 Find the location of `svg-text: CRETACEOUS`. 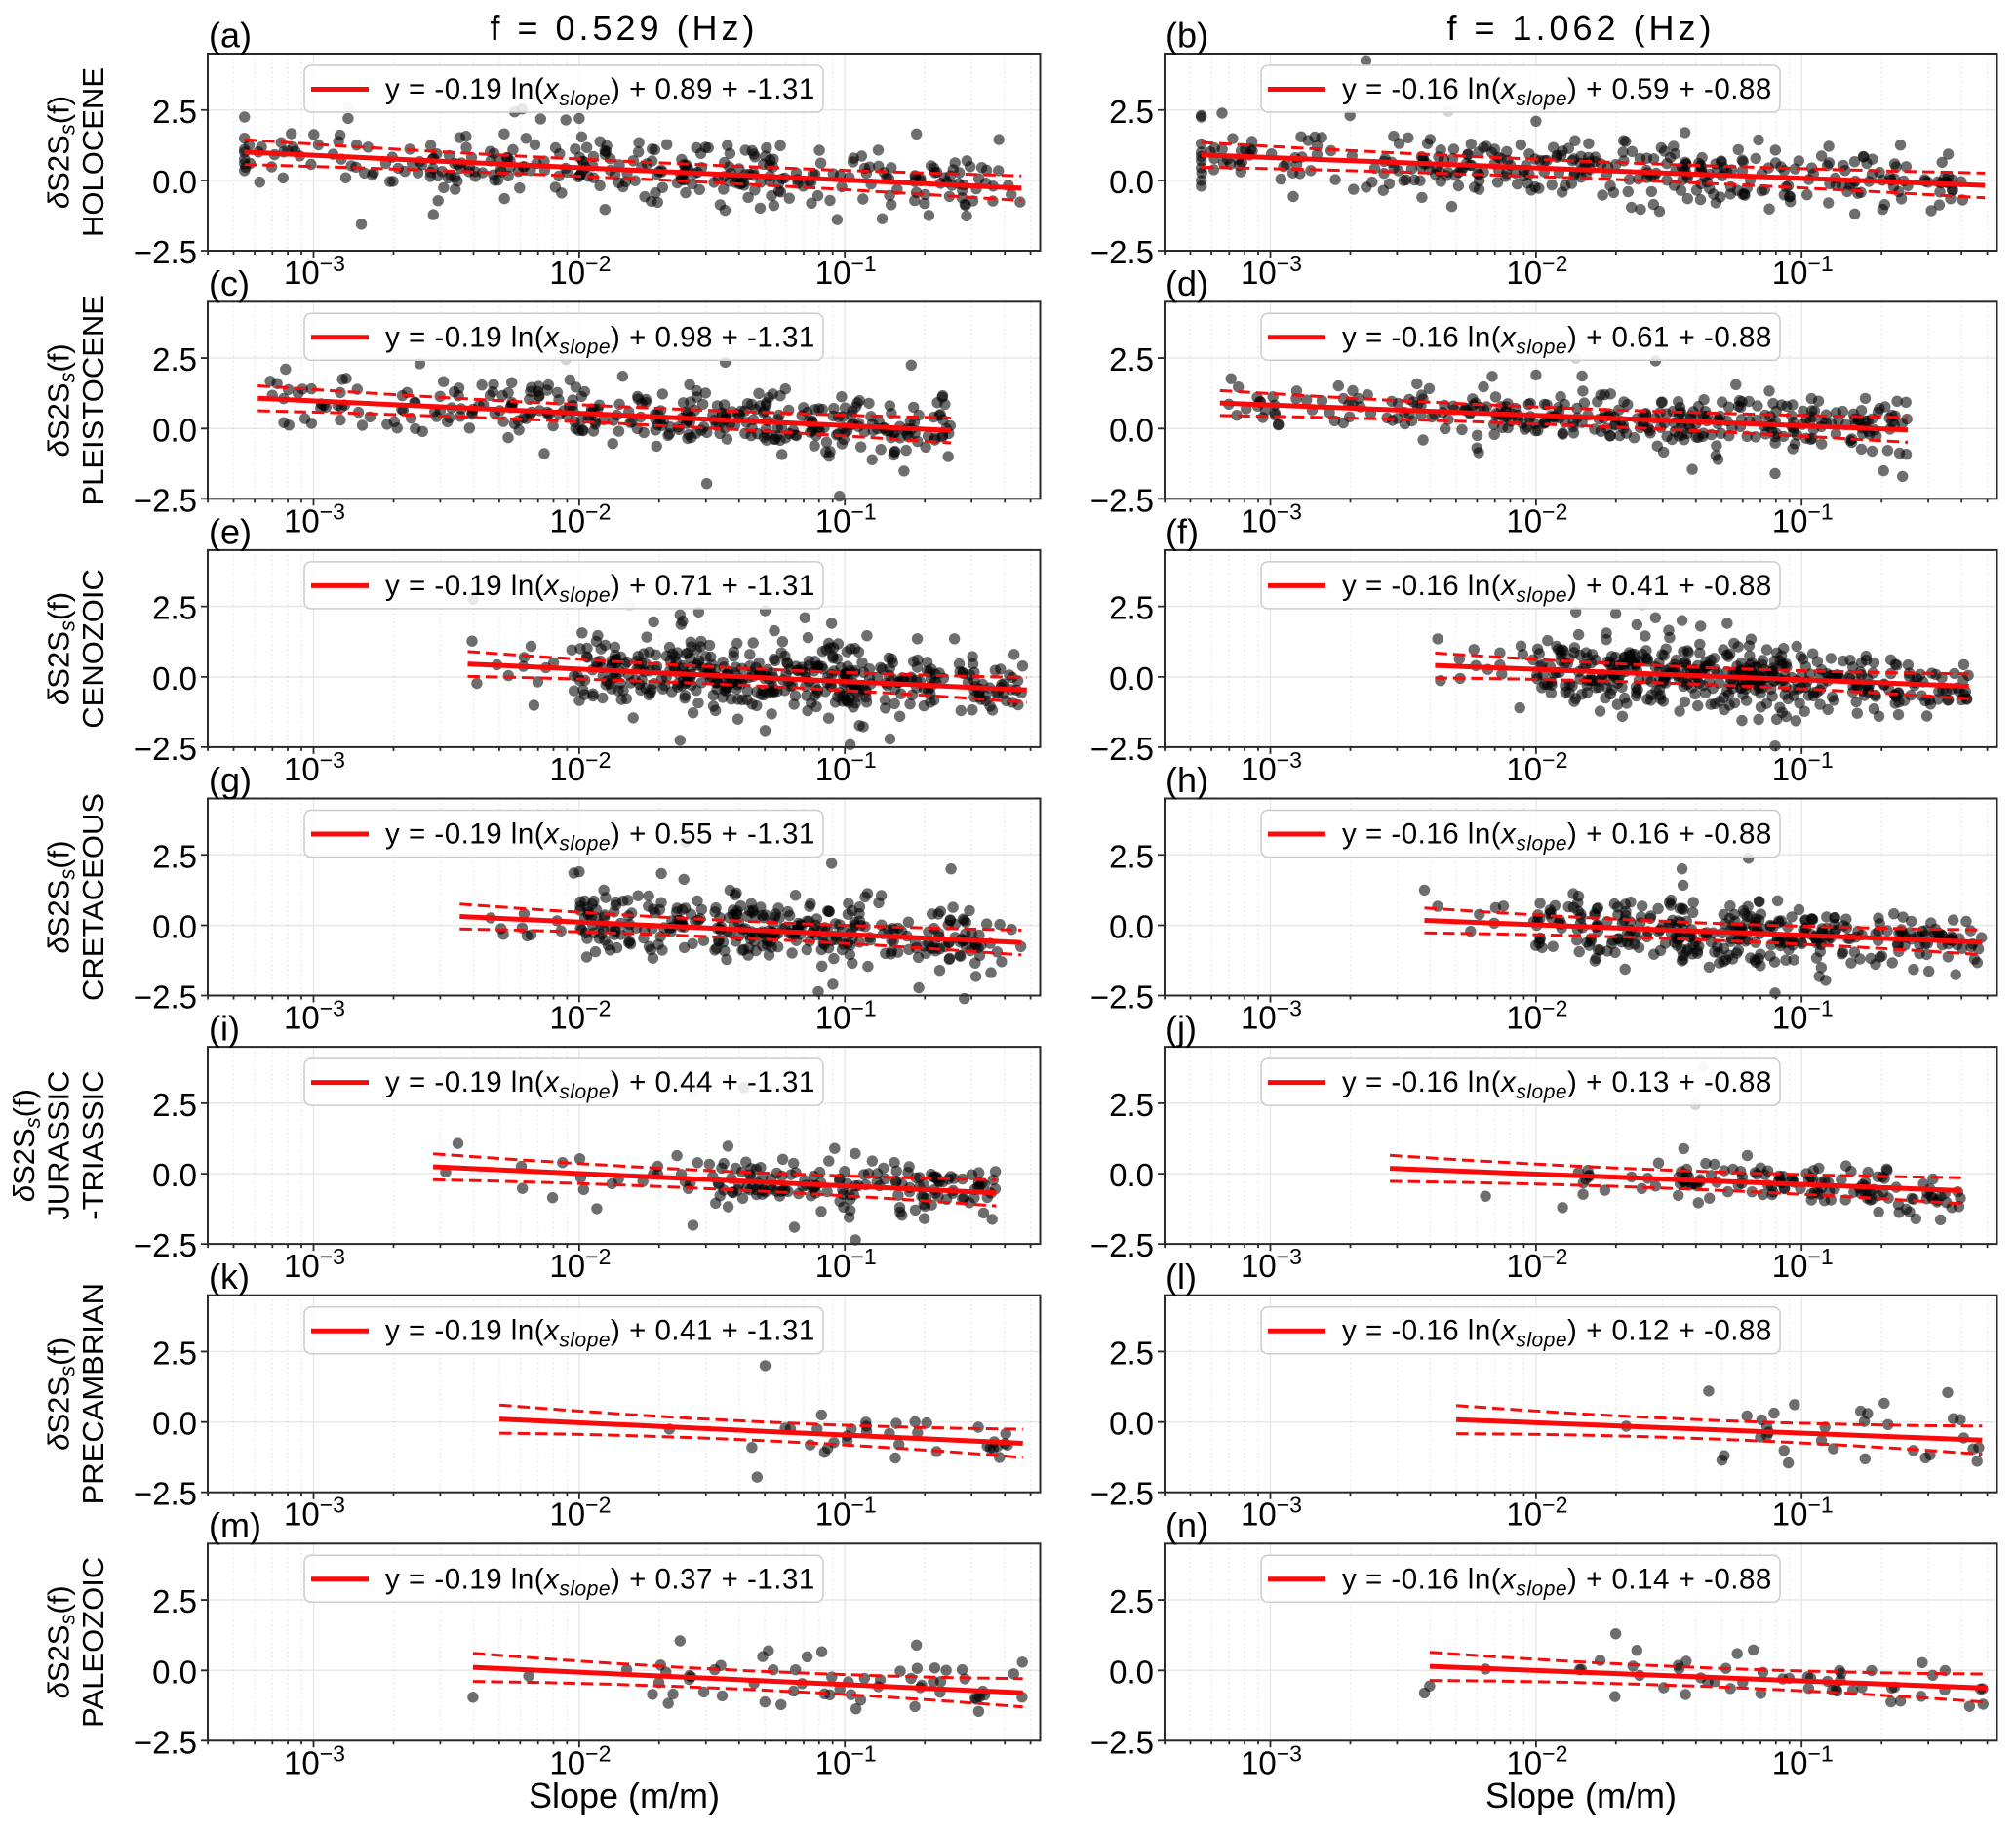

svg-text: CRETACEOUS is located at coordinates (93, 897).